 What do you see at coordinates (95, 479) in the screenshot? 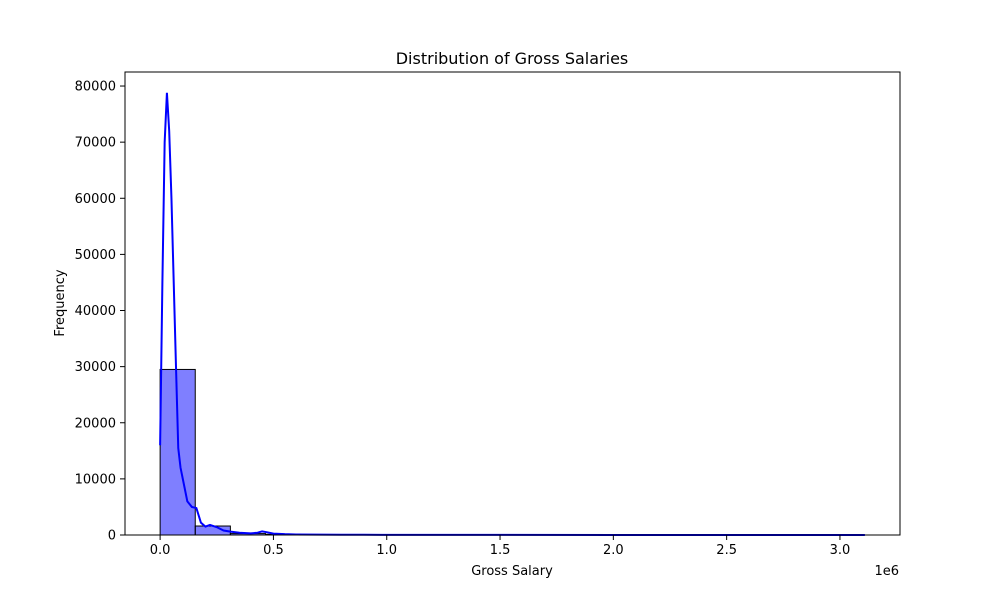
I see `y-tick-label: 10000` at bounding box center [95, 479].